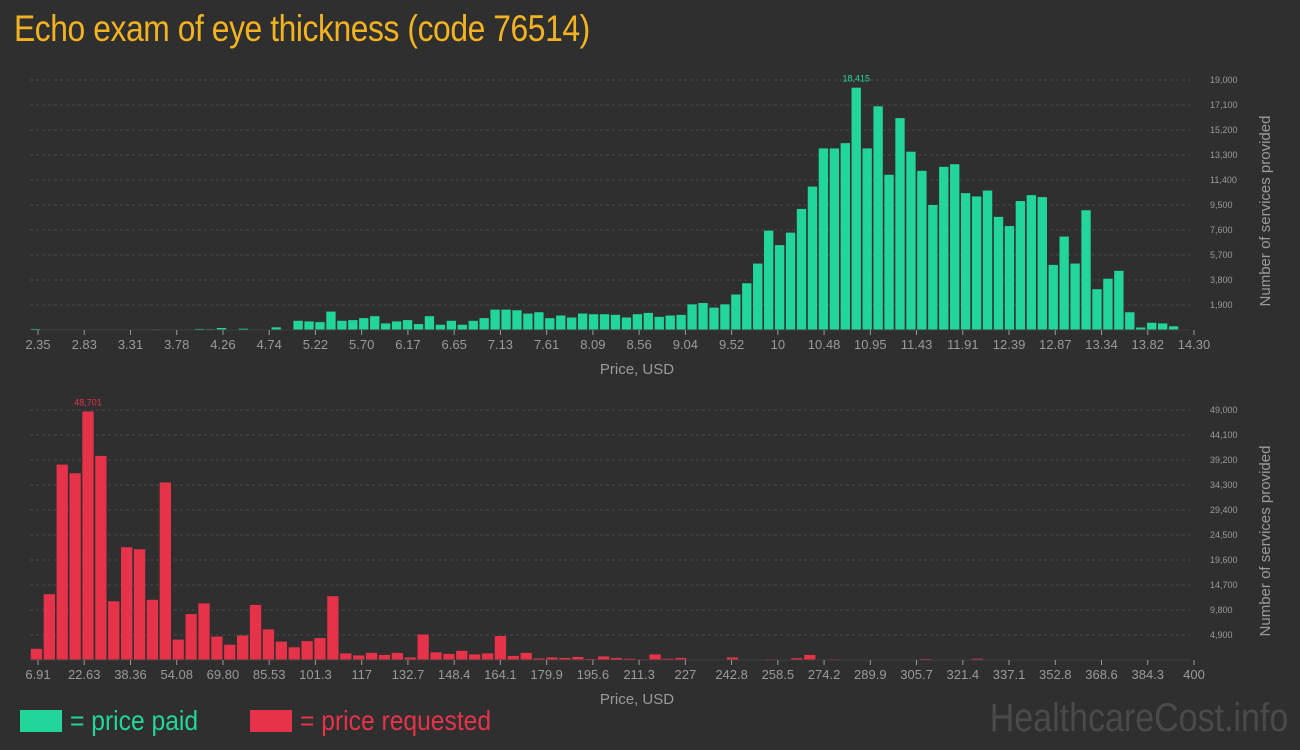 The height and width of the screenshot is (750, 1300). I want to click on y-tick-label: 11,400, so click(1223, 180).